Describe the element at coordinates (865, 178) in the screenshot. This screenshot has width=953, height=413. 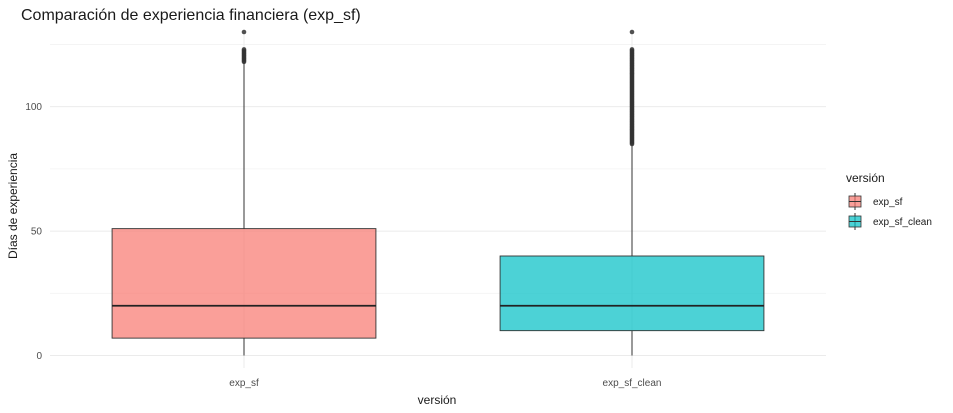
I see `legend-title: versión` at that location.